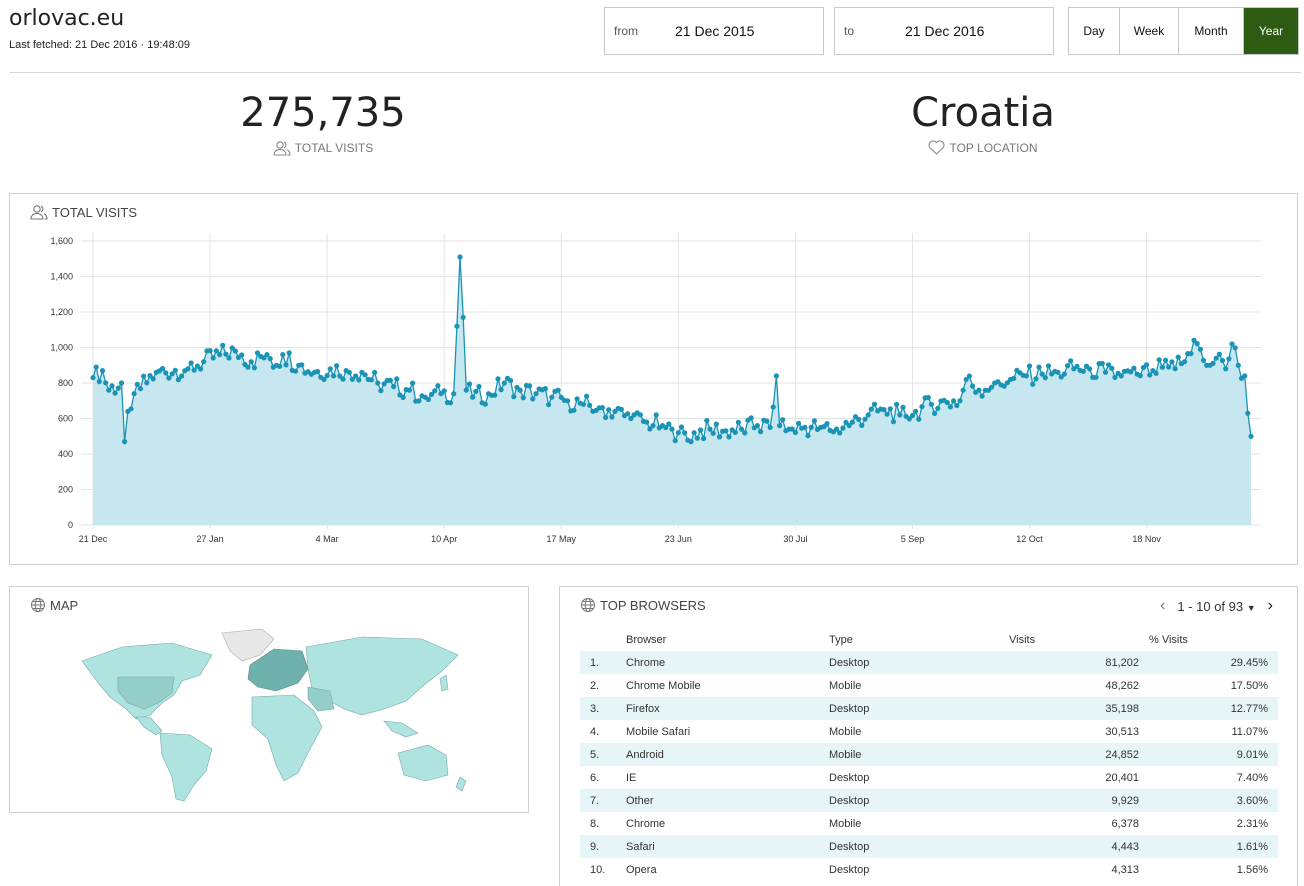 This screenshot has width=1304, height=886. I want to click on row-pct-visits: 3.60%, so click(1213, 800).